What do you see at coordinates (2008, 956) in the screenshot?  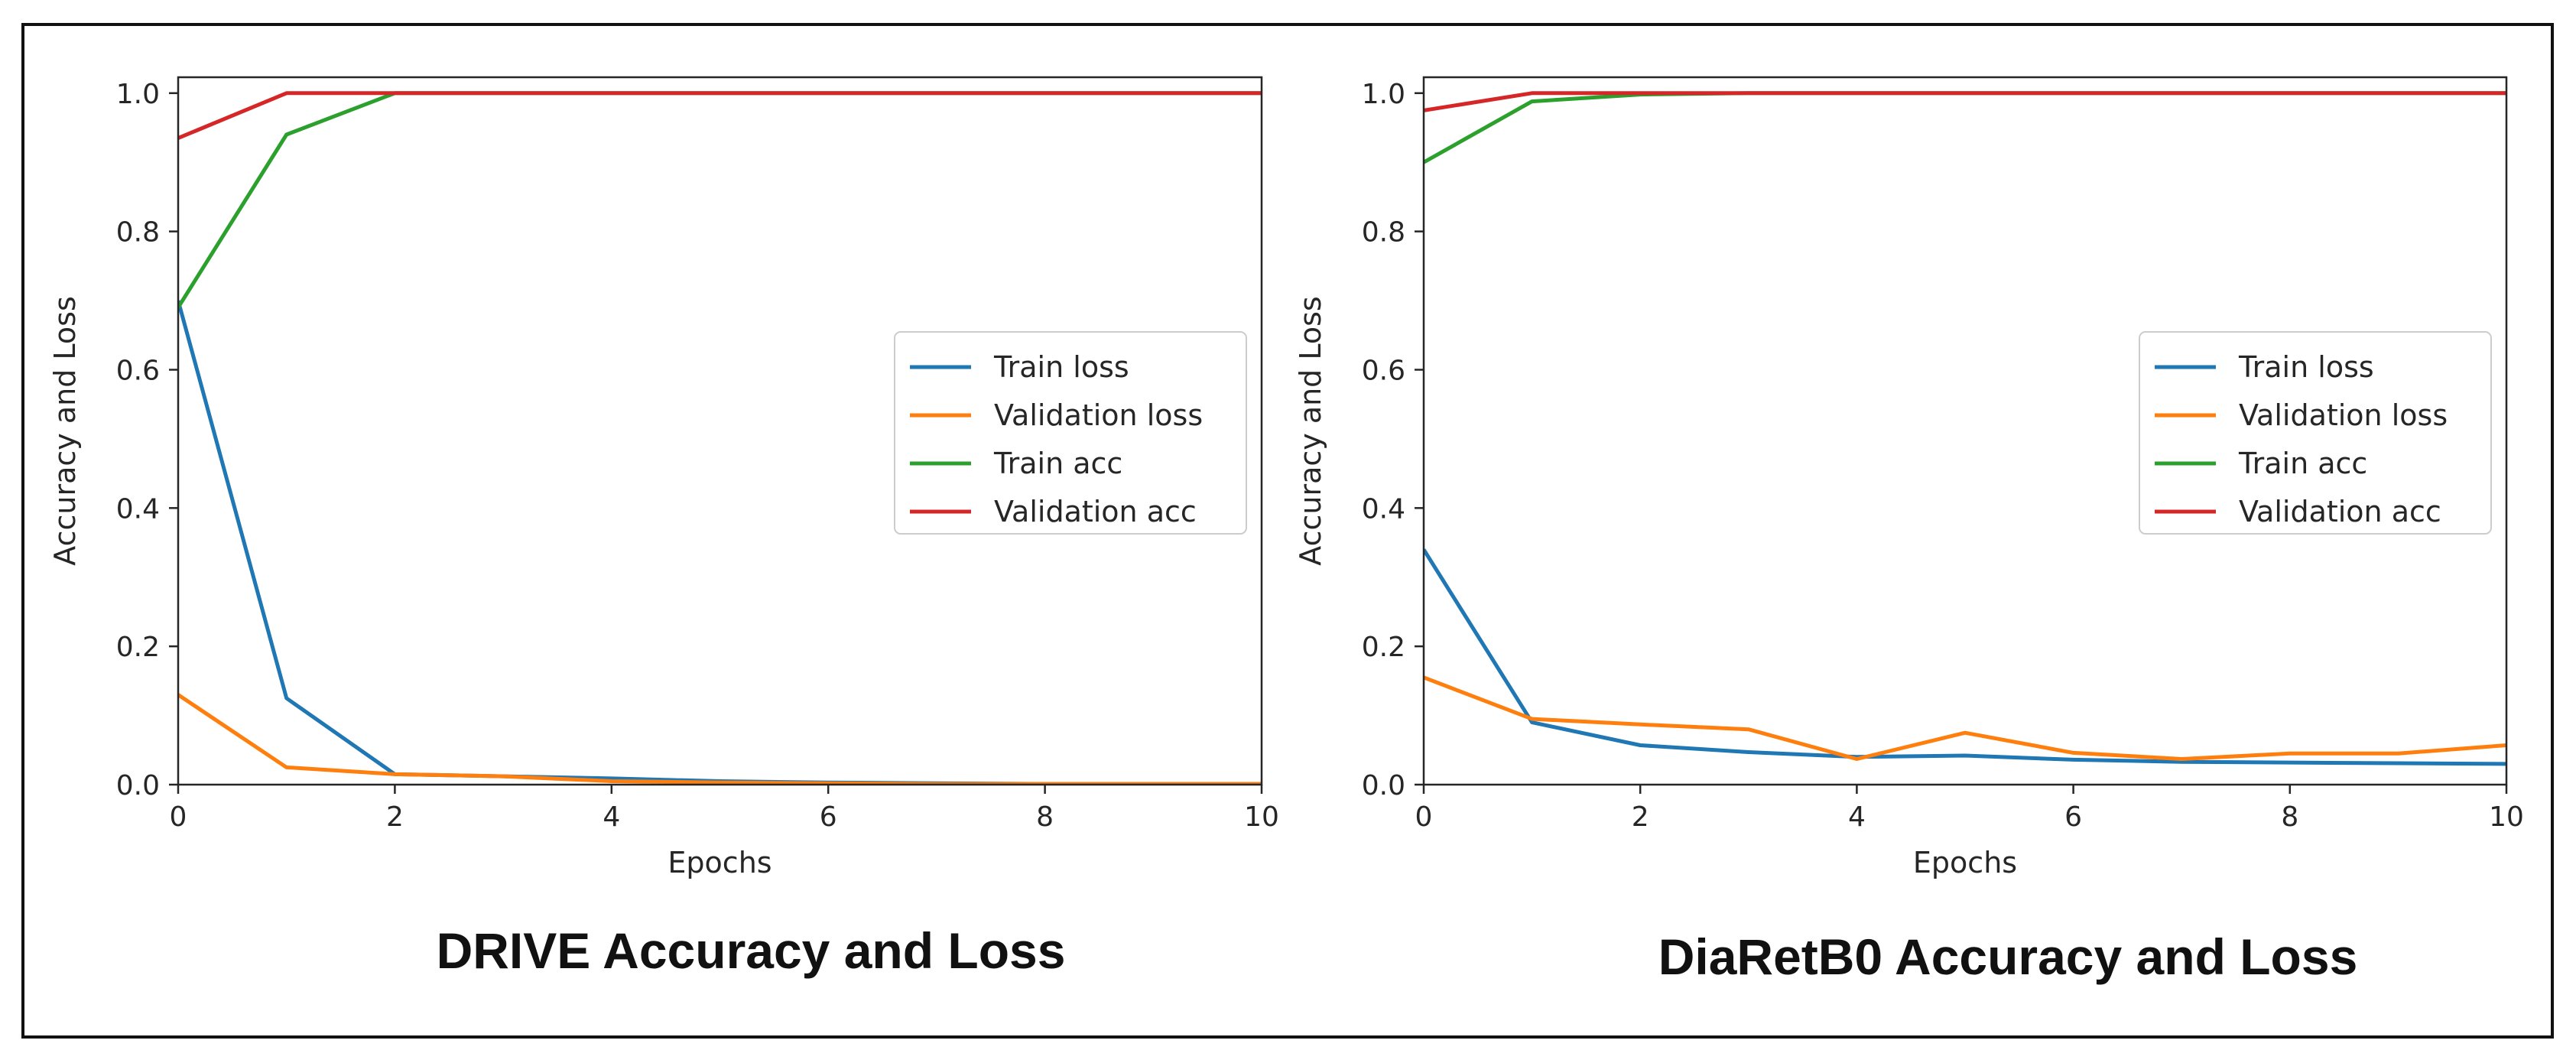 I see `chart-caption: DiaRetB0 Accuracy and Loss` at bounding box center [2008, 956].